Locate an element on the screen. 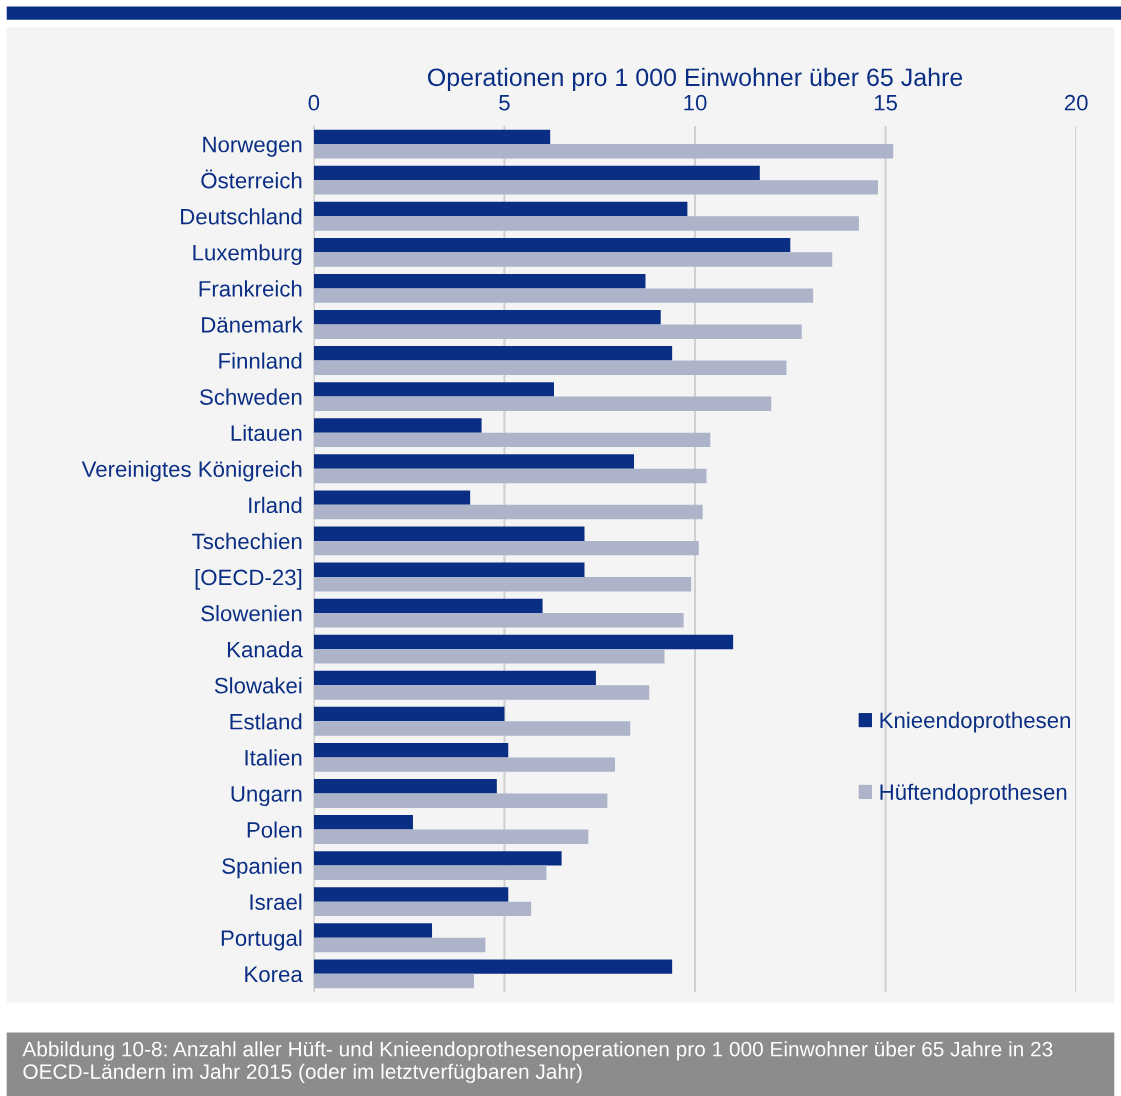 Image resolution: width=1121 pixels, height=1096 pixels. legend-label: Hüftendoprothesen is located at coordinates (973, 794).